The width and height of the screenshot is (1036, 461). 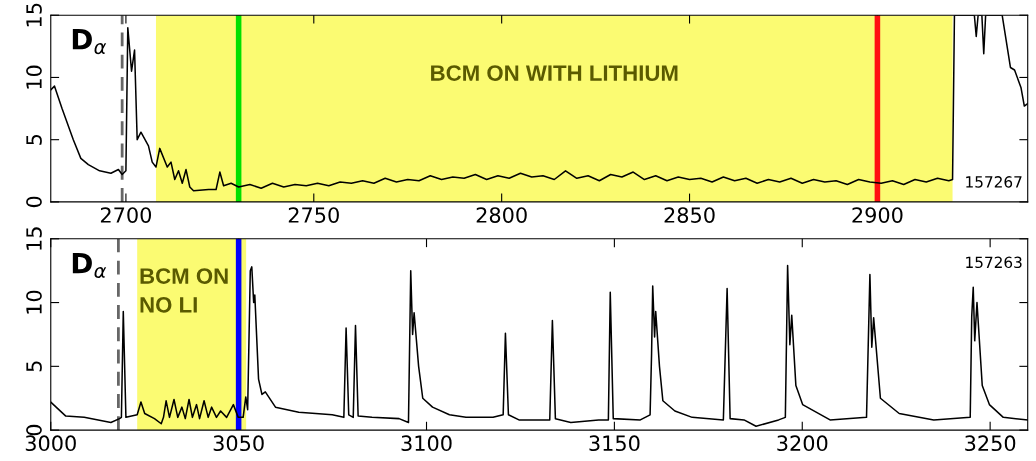 I want to click on x-tick-label: 2850, so click(x=689, y=215).